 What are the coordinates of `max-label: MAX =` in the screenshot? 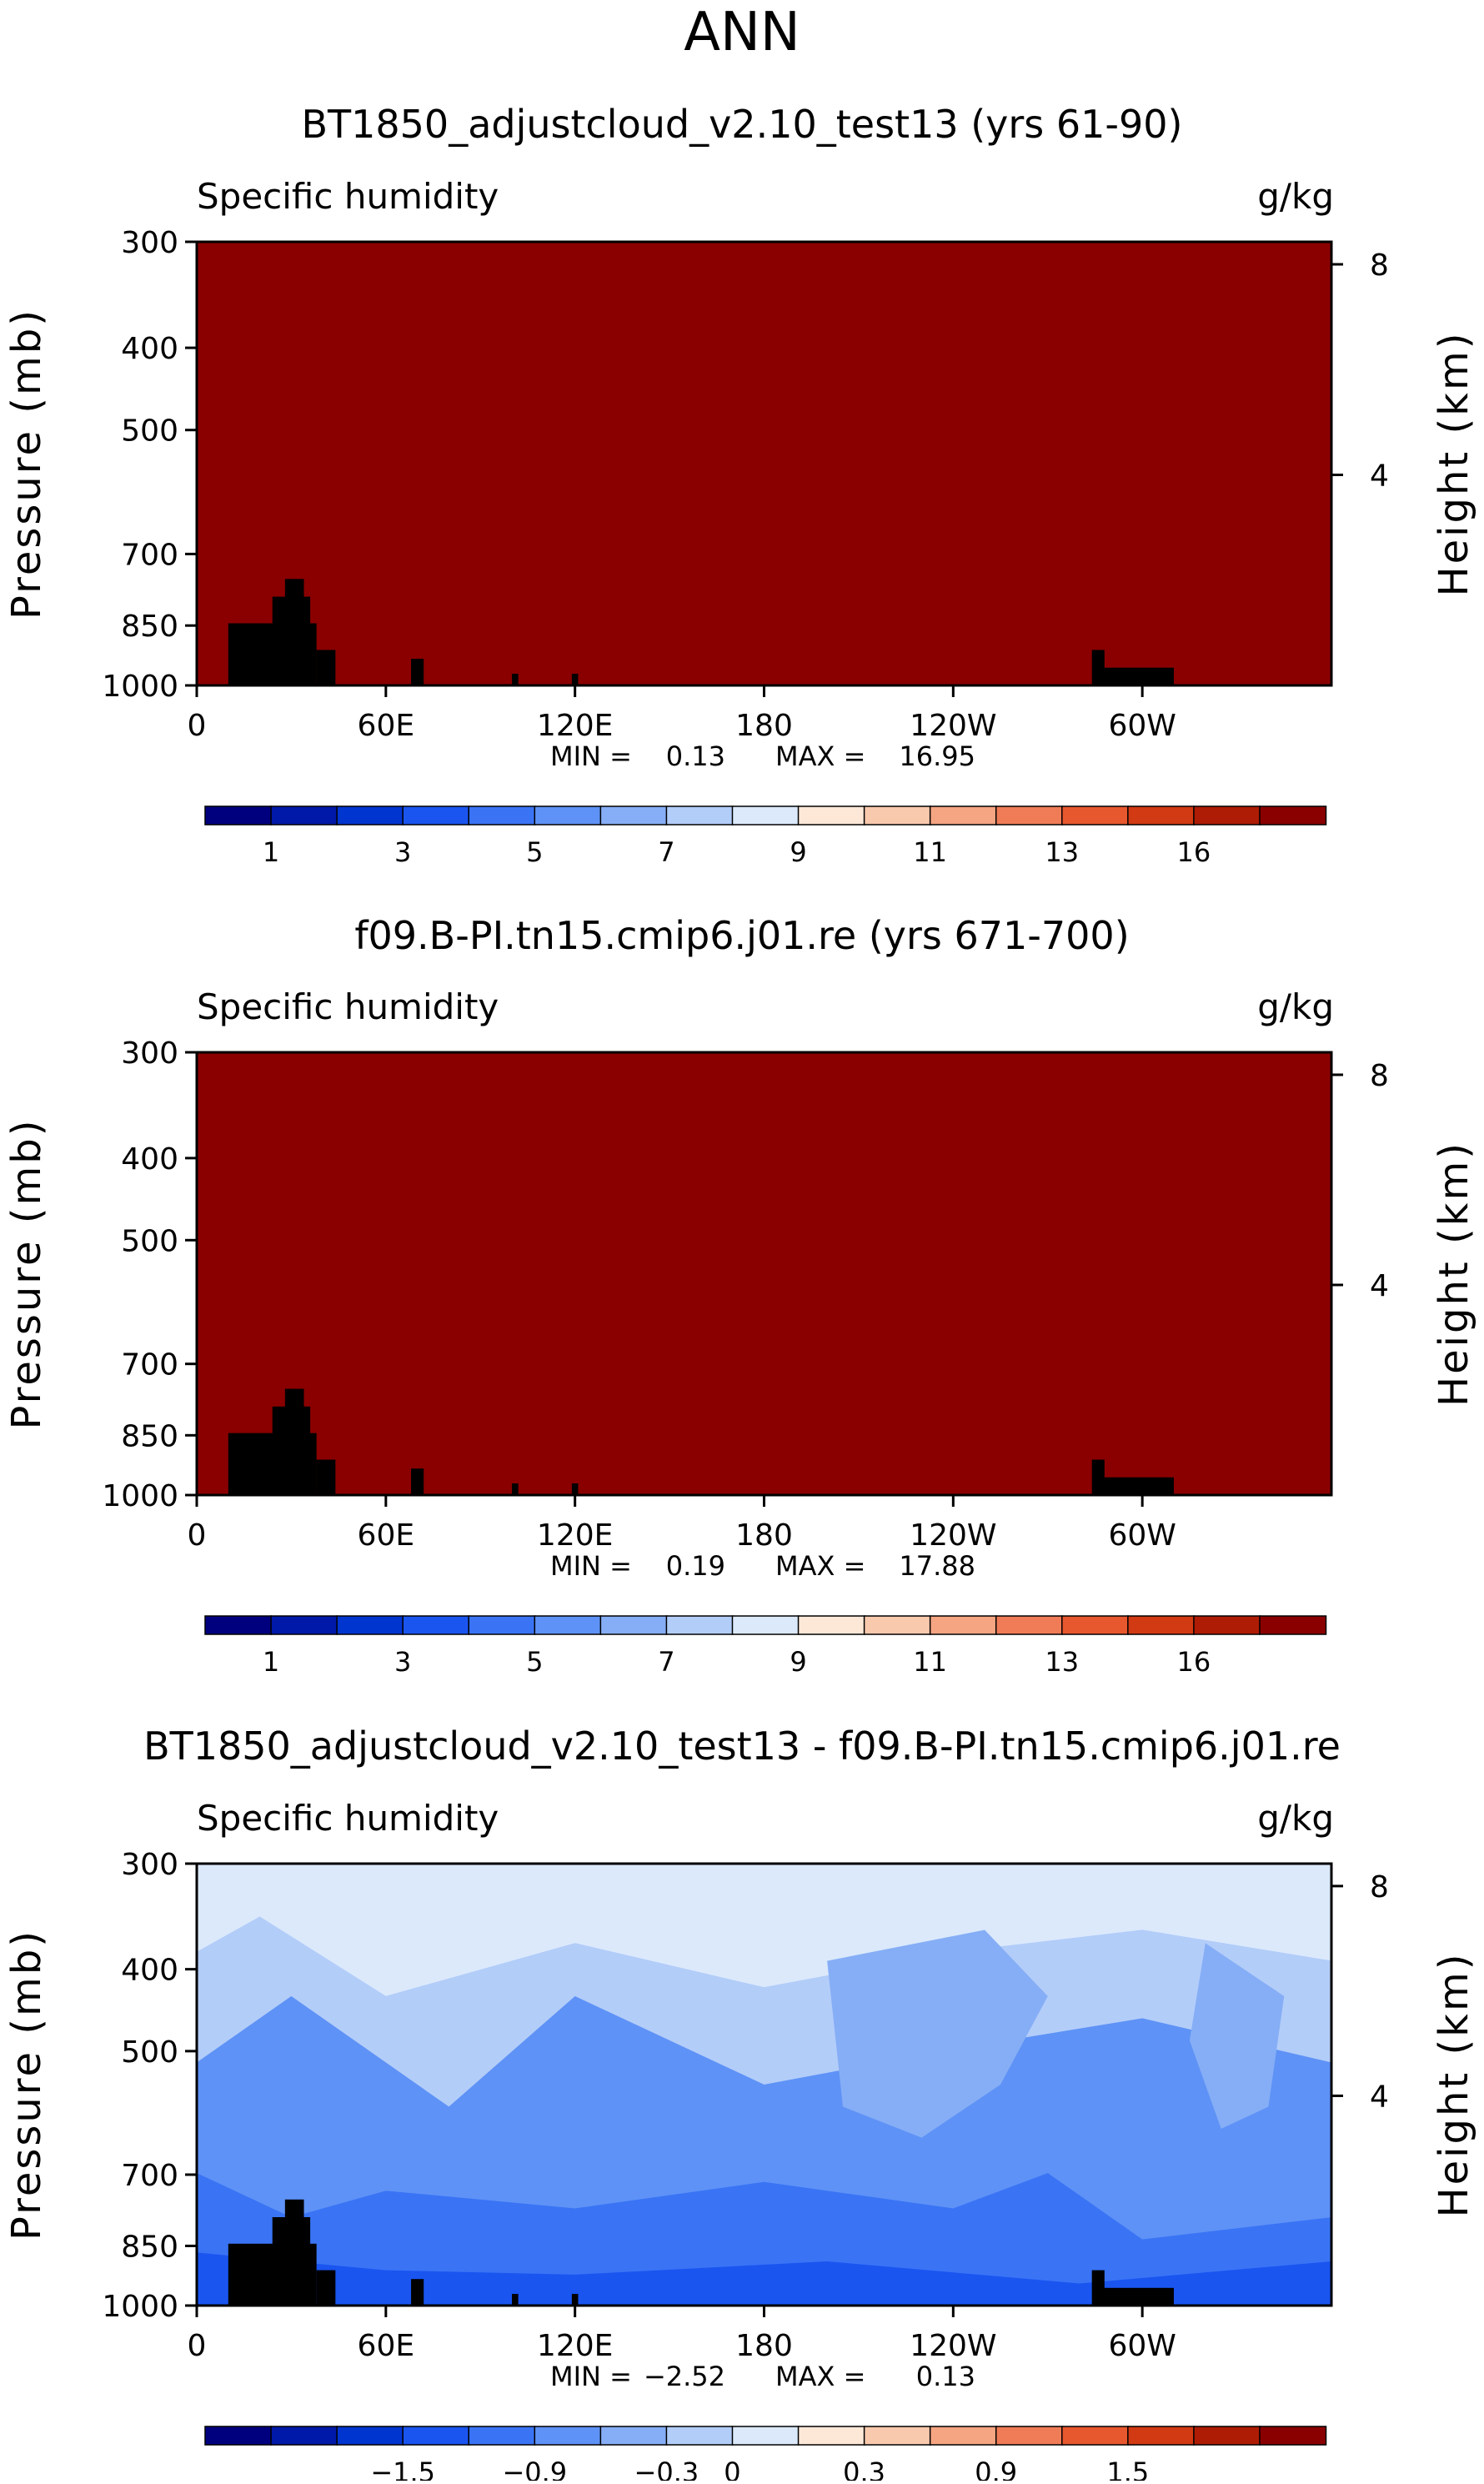 It's located at (820, 756).